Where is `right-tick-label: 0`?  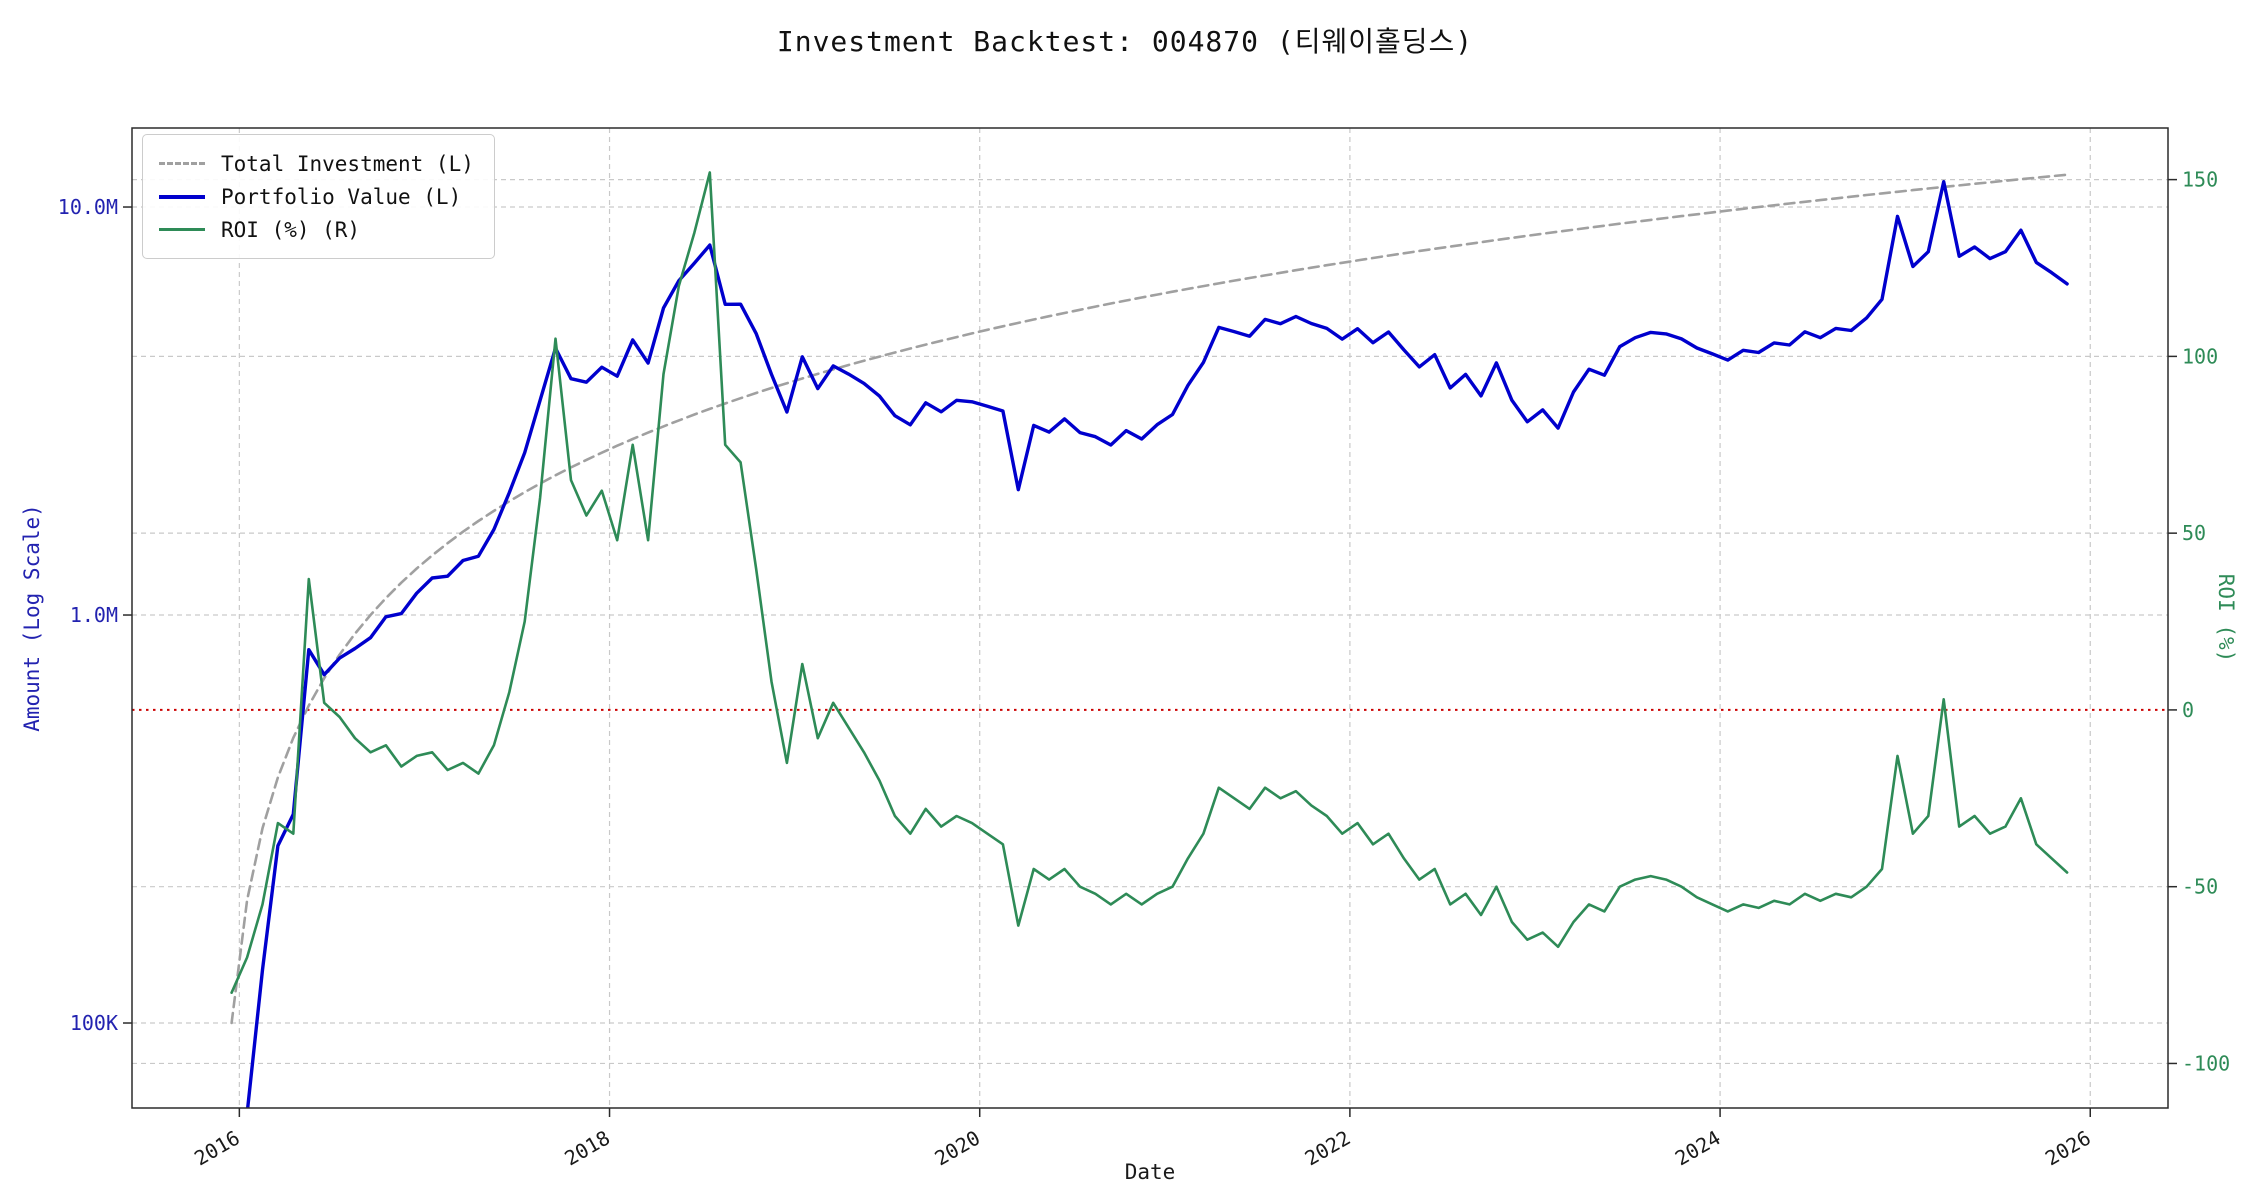
right-tick-label: 0 is located at coordinates (2188, 710).